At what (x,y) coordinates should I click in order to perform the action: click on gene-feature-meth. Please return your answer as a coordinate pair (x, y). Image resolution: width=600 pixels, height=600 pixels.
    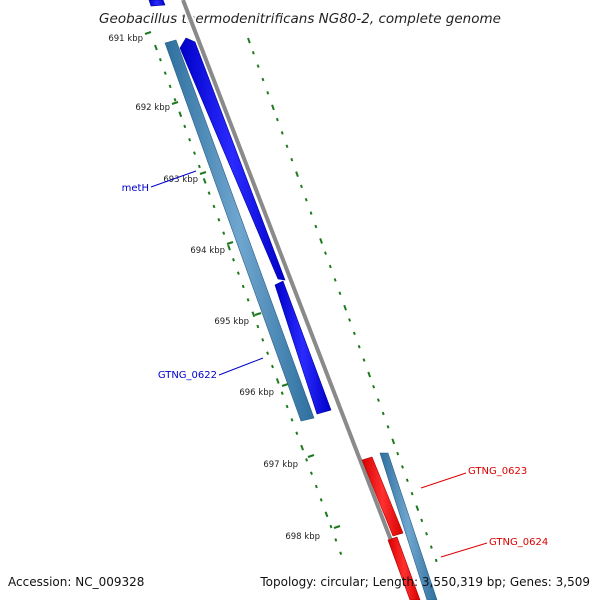
    Looking at the image, I should click on (232, 159).